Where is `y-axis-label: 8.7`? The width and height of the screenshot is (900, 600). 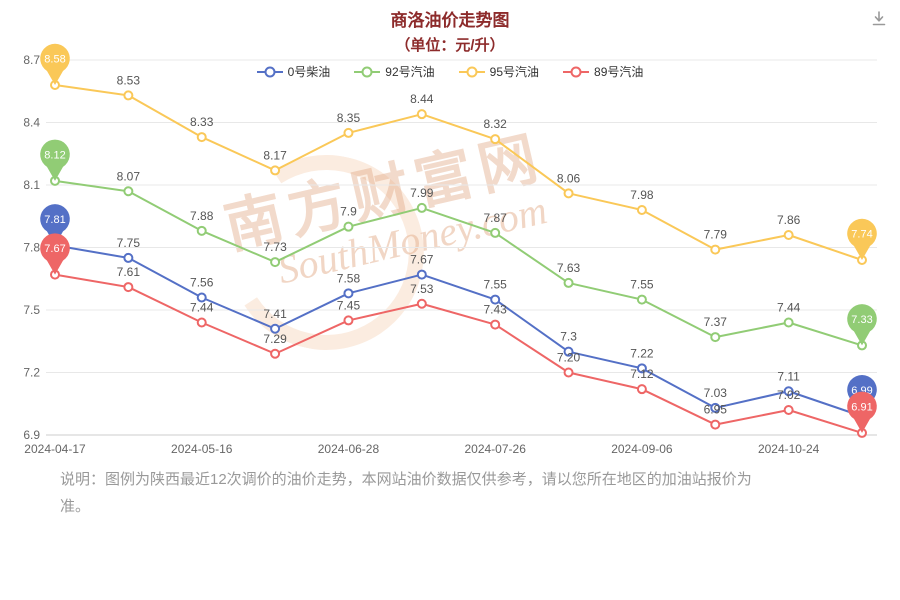 y-axis-label: 8.7 is located at coordinates (31, 60).